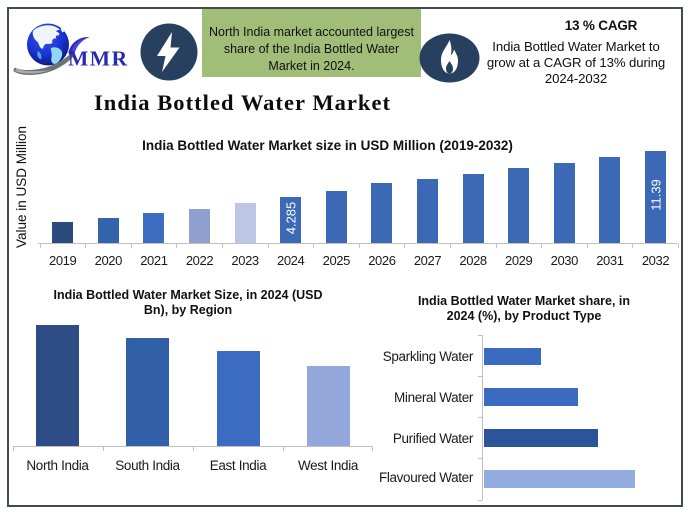 Image resolution: width=689 pixels, height=513 pixels. Describe the element at coordinates (98, 59) in the screenshot. I see `svg-text: MMR` at that location.